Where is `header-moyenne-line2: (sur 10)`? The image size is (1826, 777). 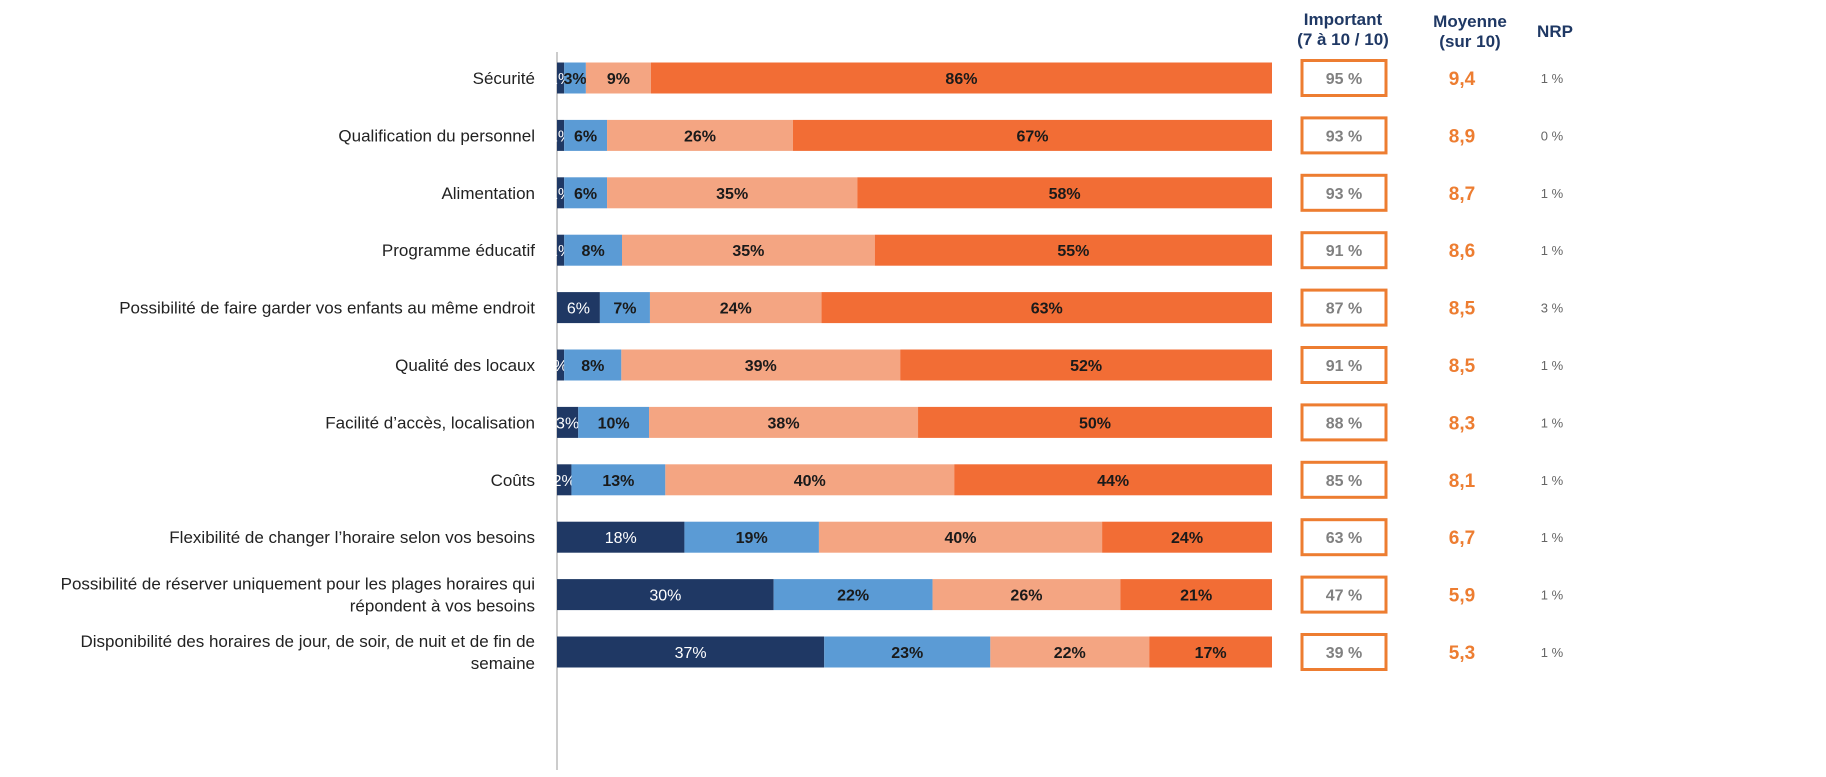
header-moyenne-line2: (sur 10) is located at coordinates (1470, 41).